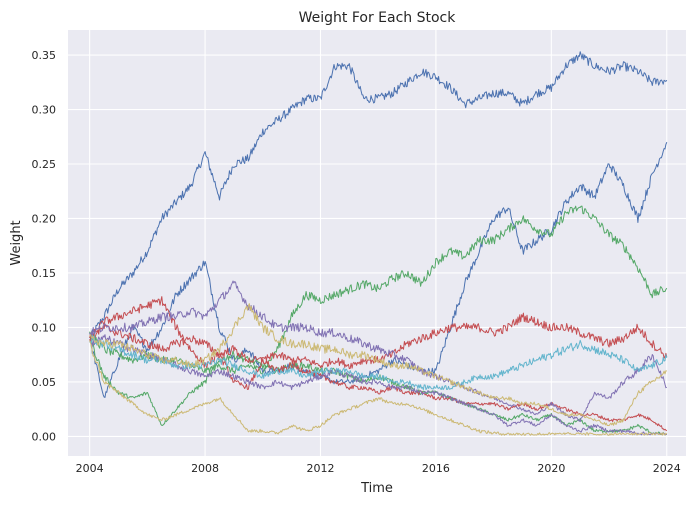 The width and height of the screenshot is (696, 505). What do you see at coordinates (667, 468) in the screenshot?
I see `x-tick-label: 2024` at bounding box center [667, 468].